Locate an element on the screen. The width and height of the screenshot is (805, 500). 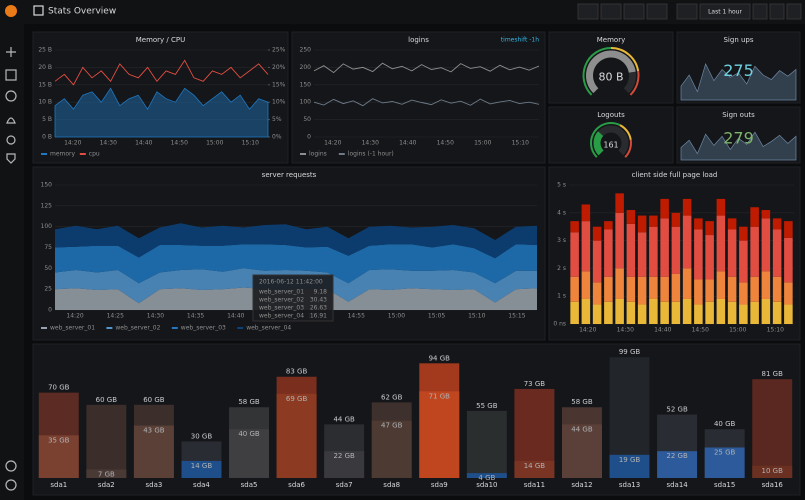
tv-button is located at coordinates (687, 11).